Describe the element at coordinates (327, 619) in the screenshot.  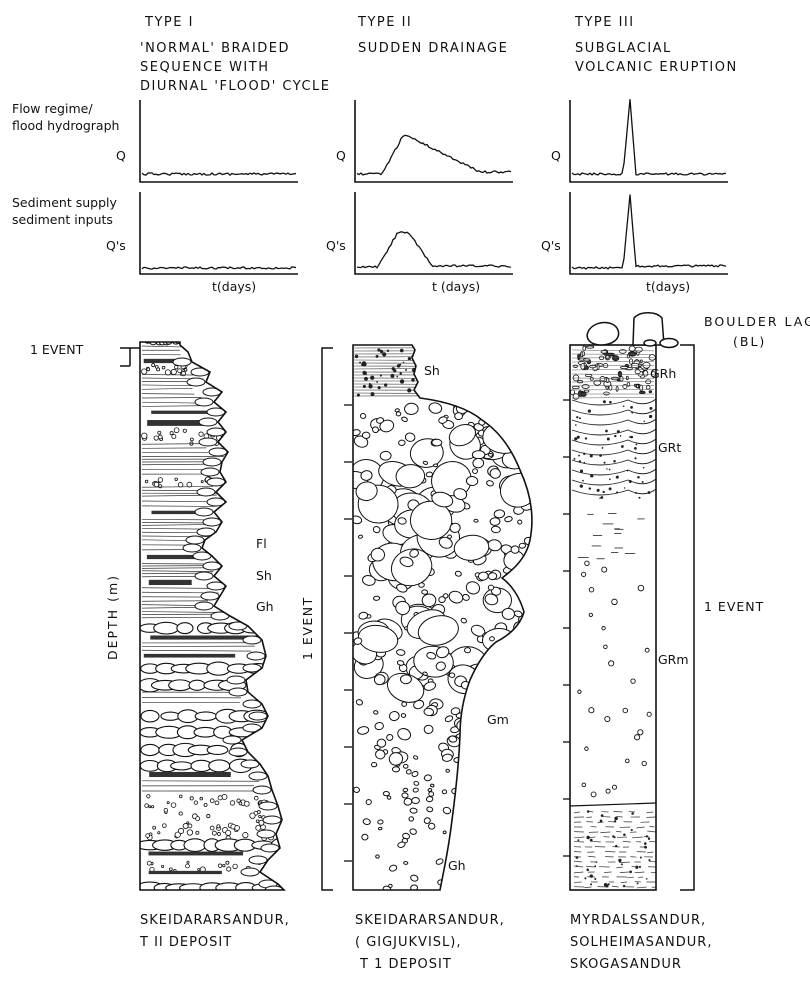
I see `col2-event-bracket` at that location.